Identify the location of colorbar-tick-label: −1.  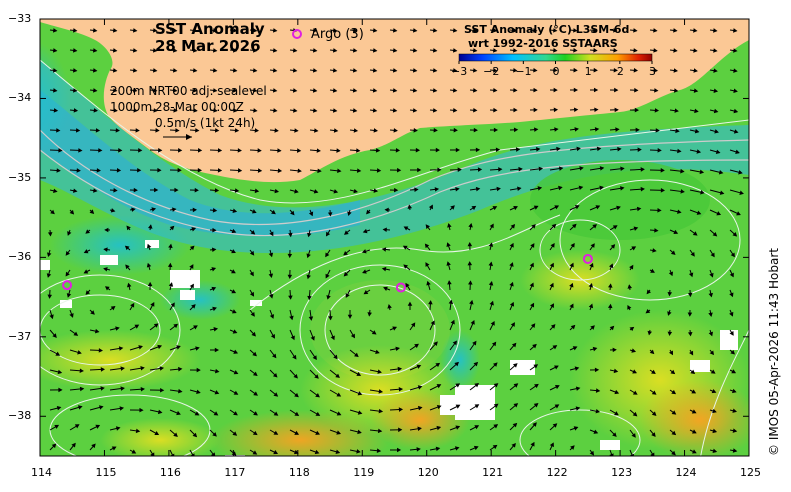
(523, 71).